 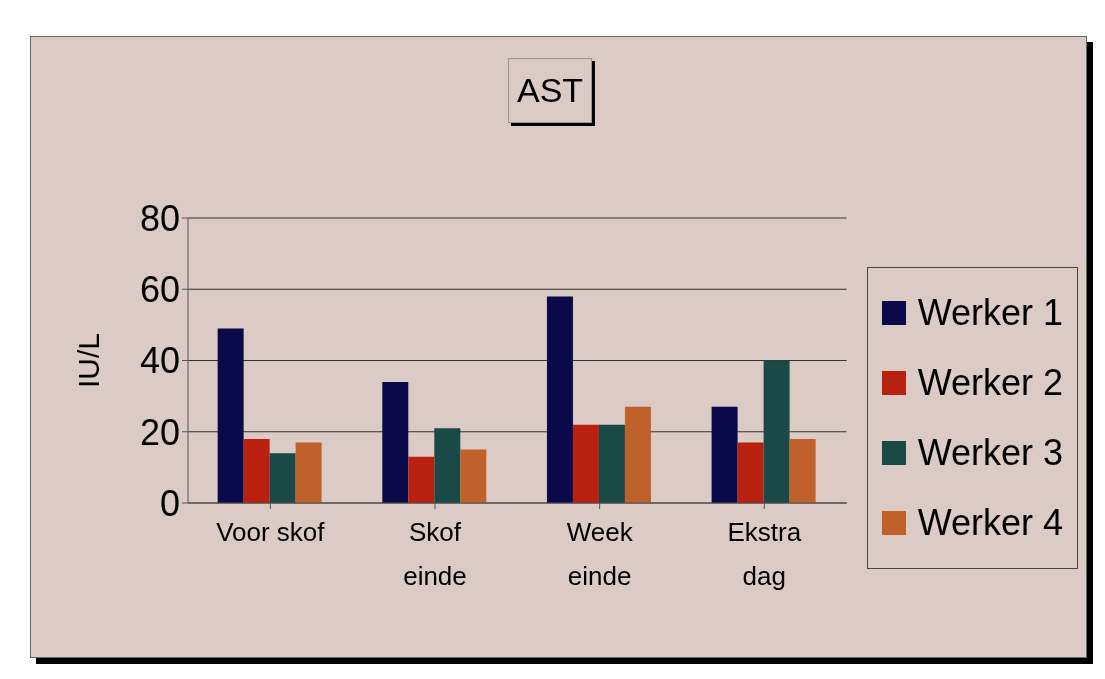 I want to click on y-tick-label: 60, so click(x=159, y=290).